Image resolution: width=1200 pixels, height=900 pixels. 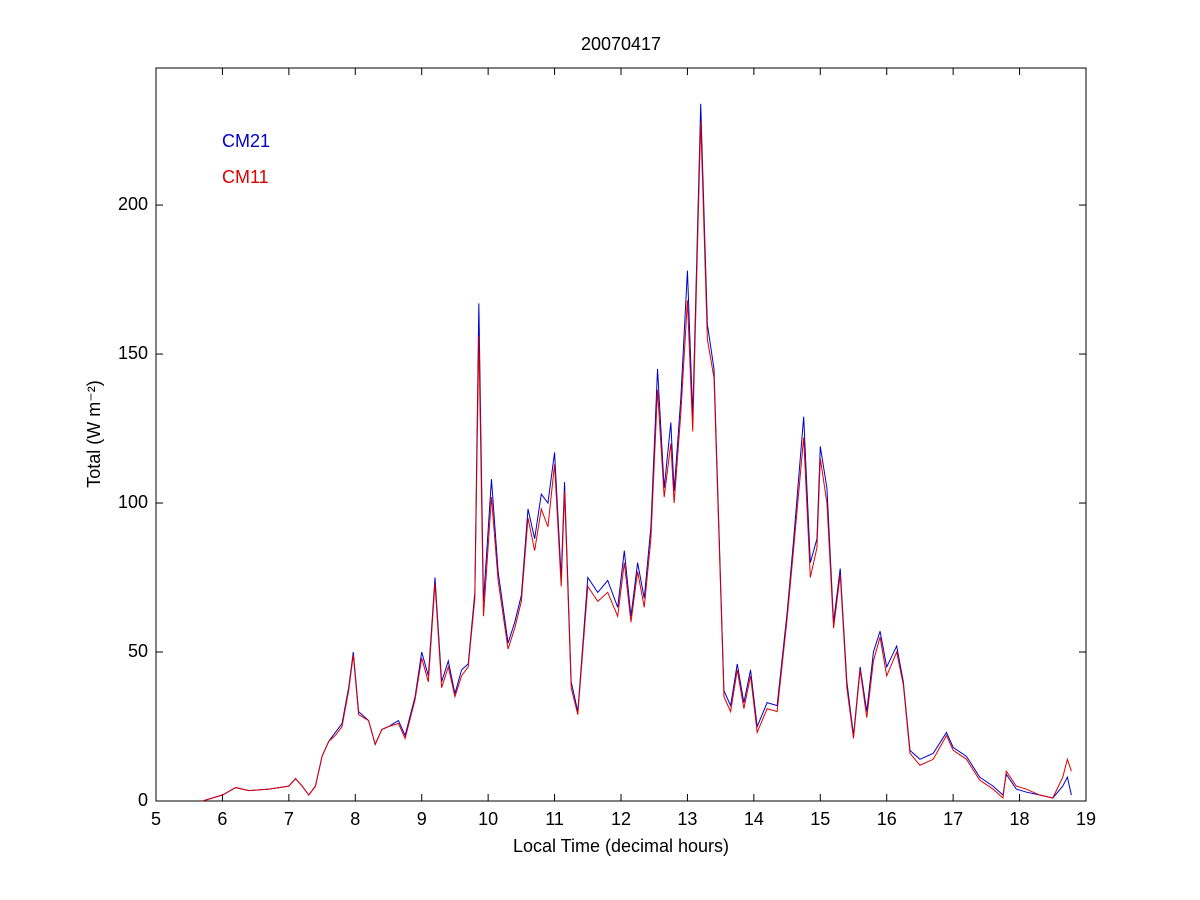 I want to click on x-tick-label: 18, so click(x=1020, y=819).